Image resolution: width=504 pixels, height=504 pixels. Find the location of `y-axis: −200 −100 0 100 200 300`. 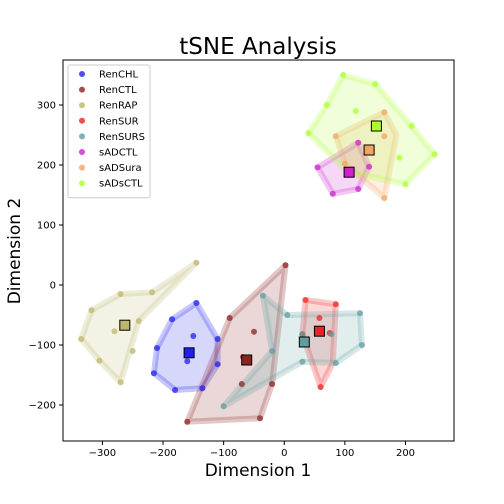

y-axis: −200 −100 0 100 200 300 is located at coordinates (46, 256).